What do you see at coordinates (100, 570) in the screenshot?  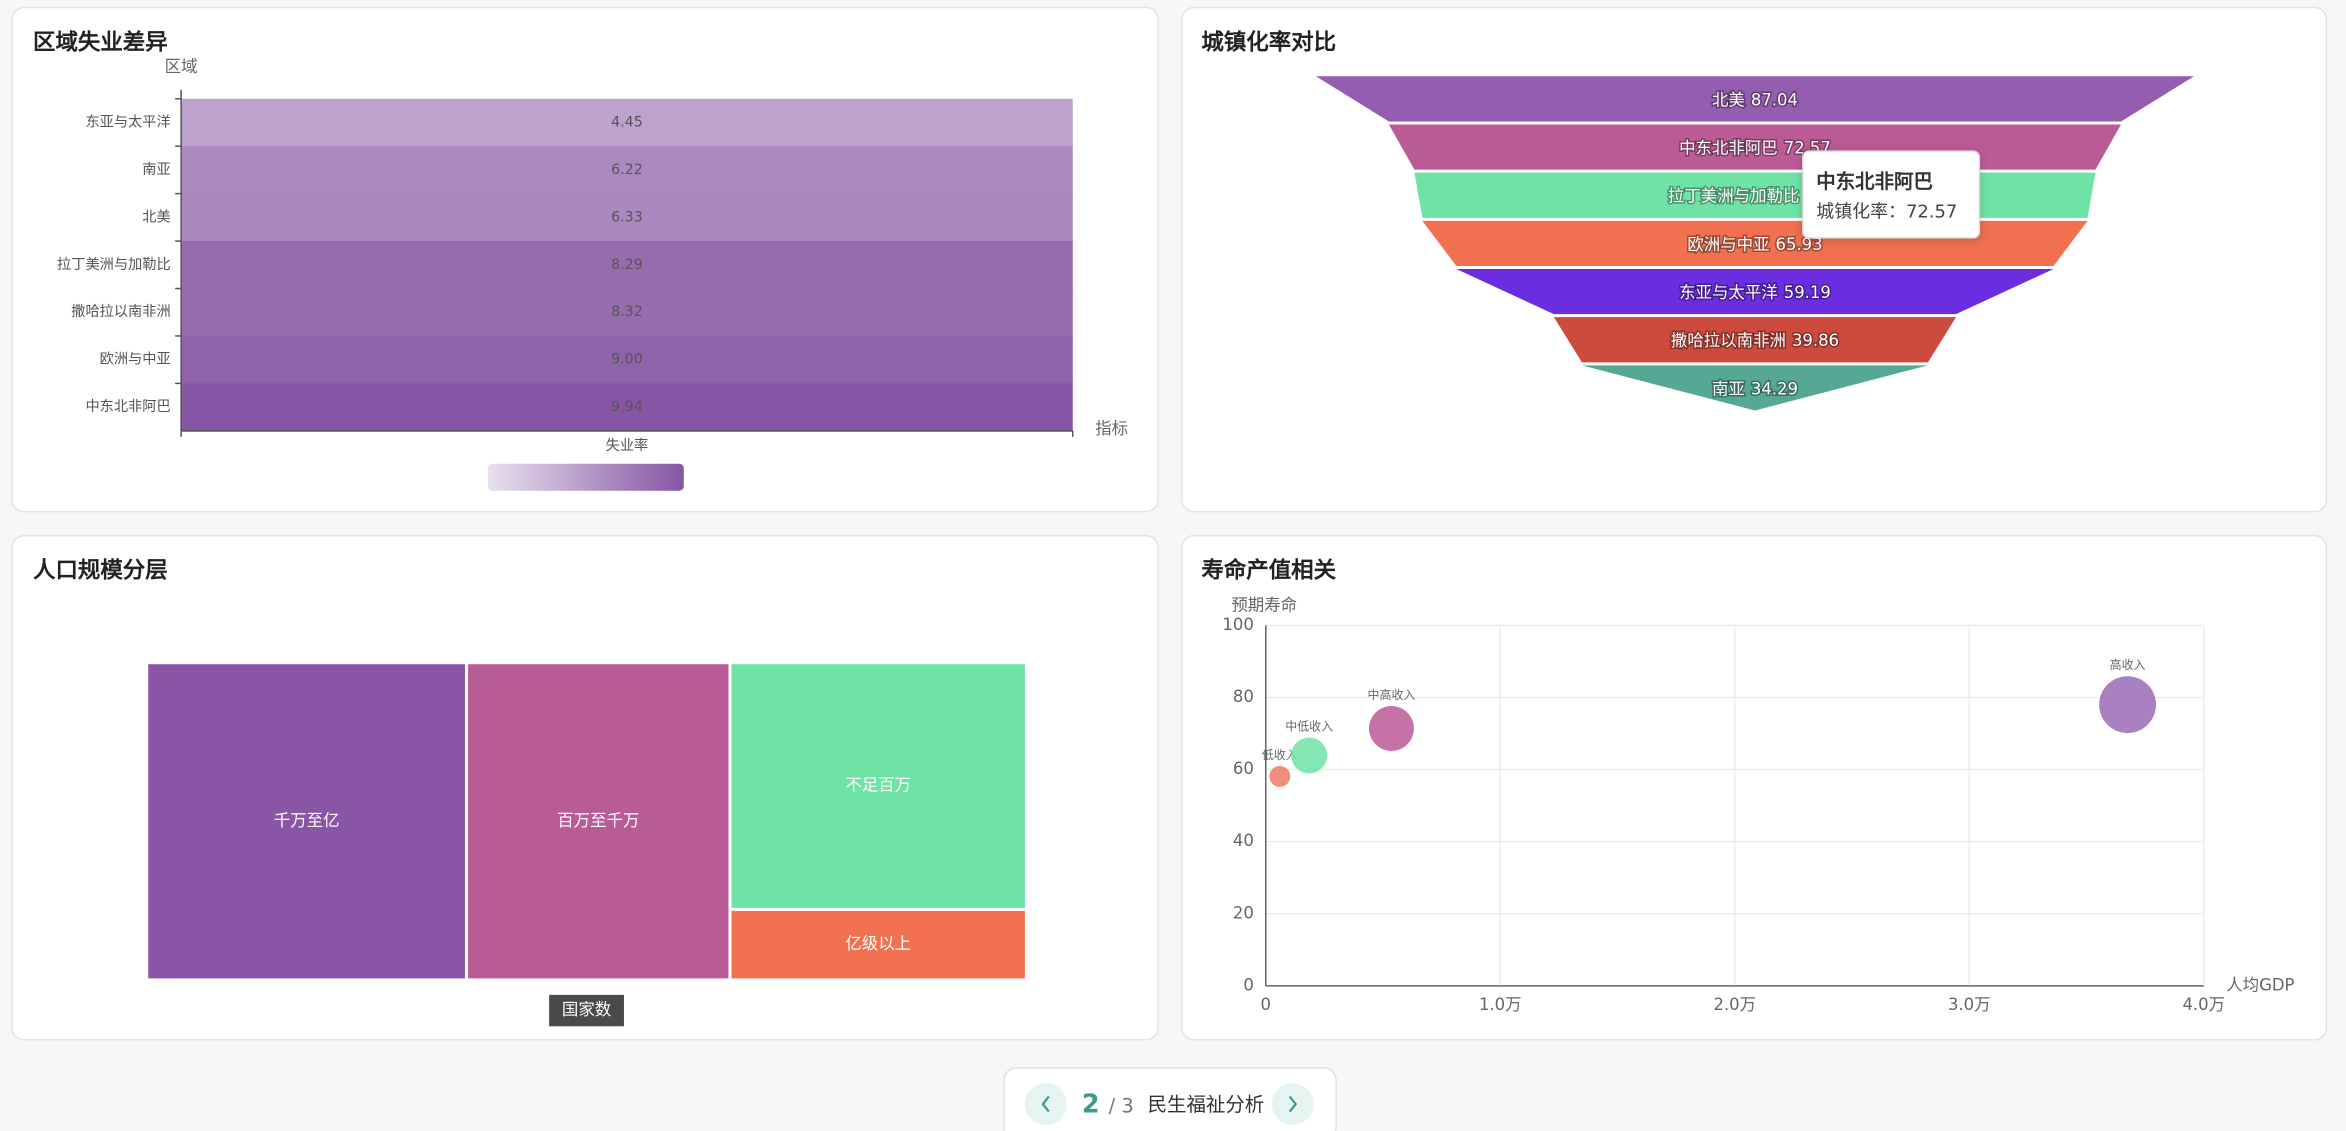 I see `chart-title: 人口规模分层` at bounding box center [100, 570].